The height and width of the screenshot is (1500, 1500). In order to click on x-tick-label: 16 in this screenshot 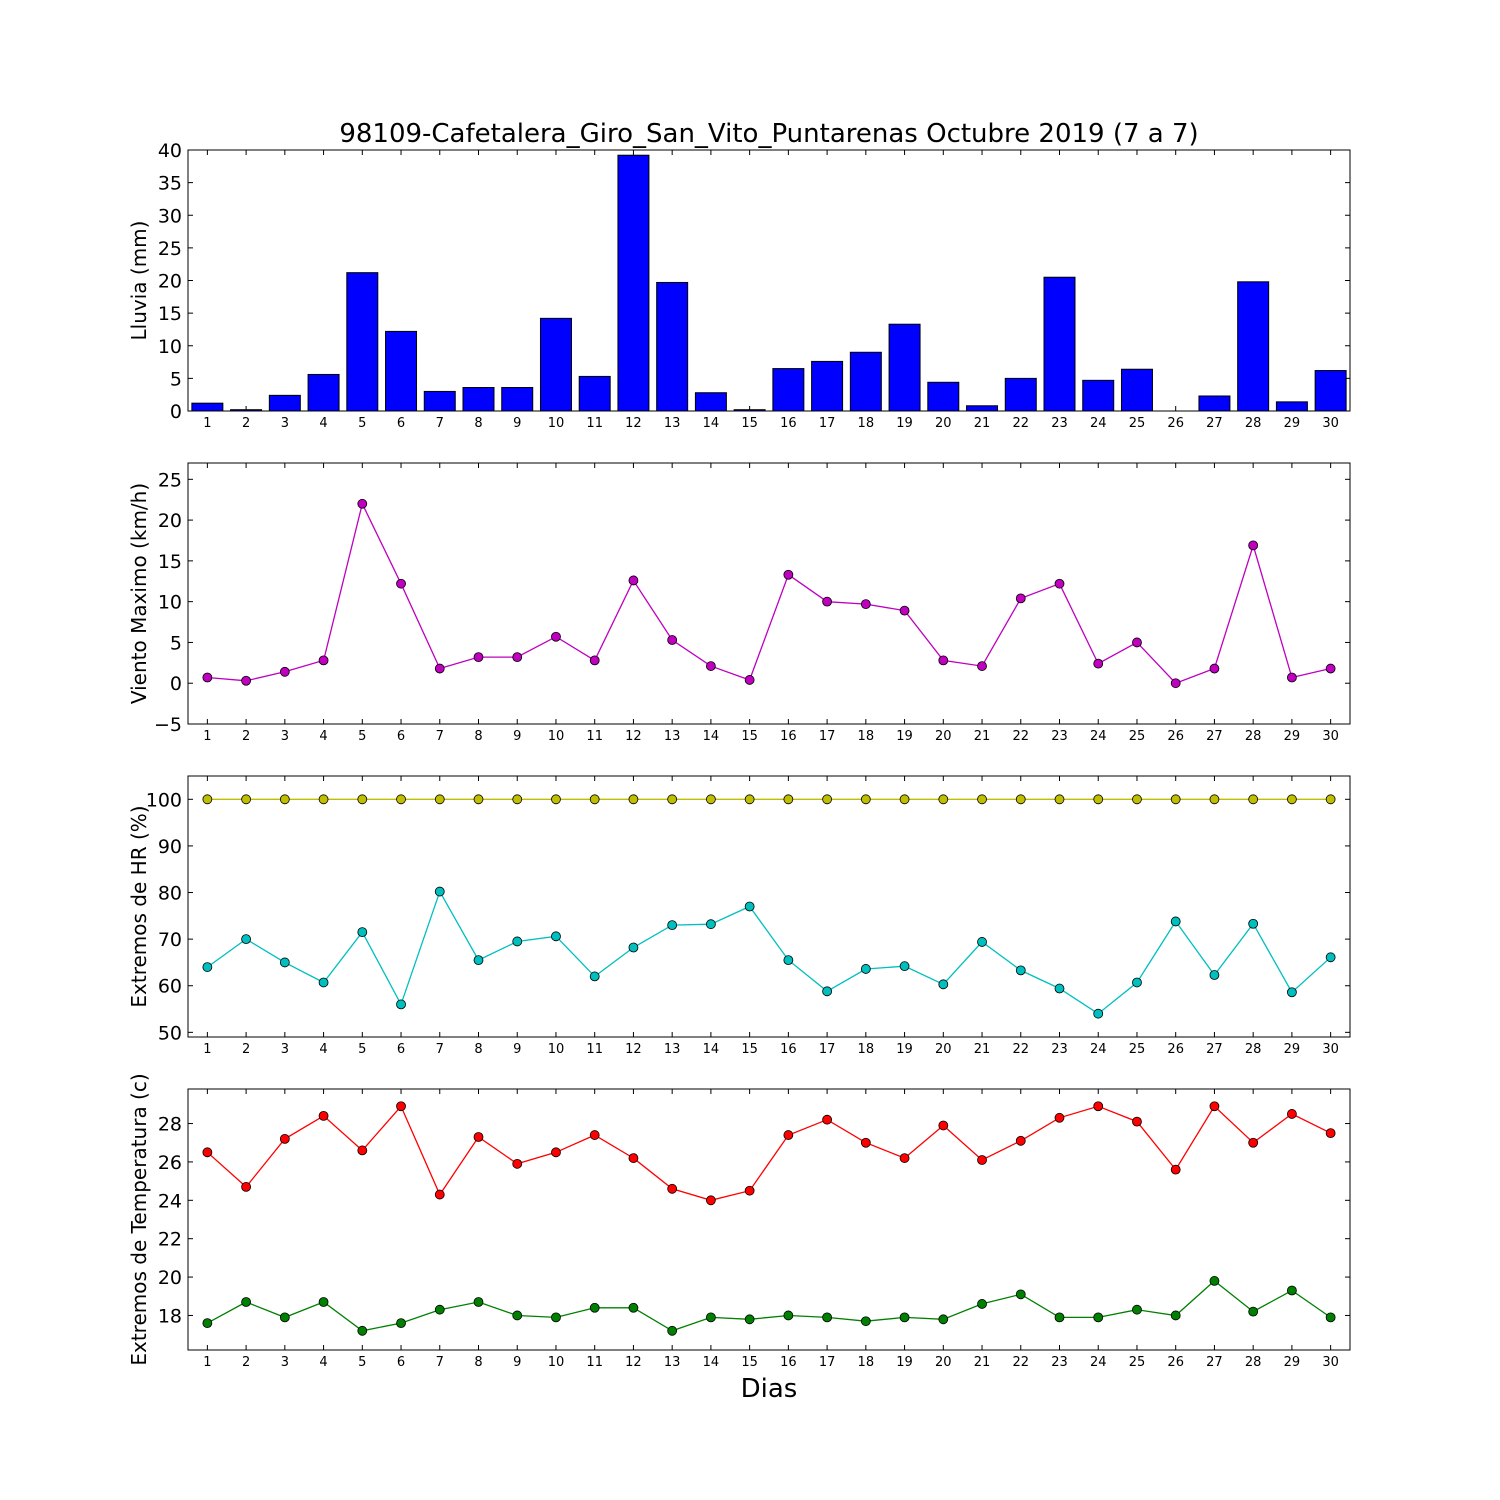, I will do `click(788, 1362)`.